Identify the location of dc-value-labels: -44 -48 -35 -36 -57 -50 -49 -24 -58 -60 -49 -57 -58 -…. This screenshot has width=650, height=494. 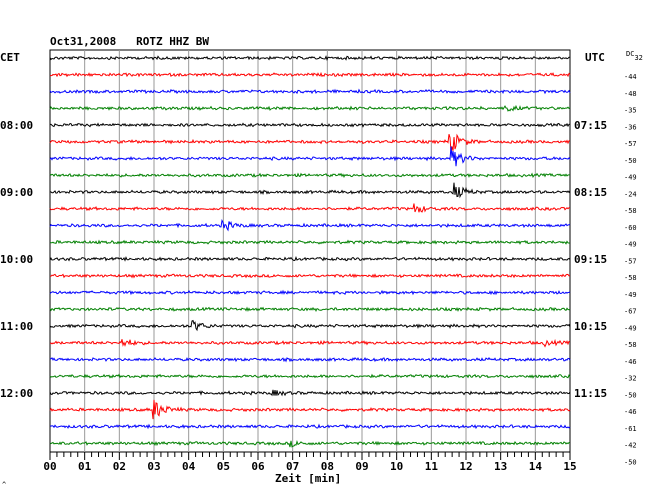
(630, 269).